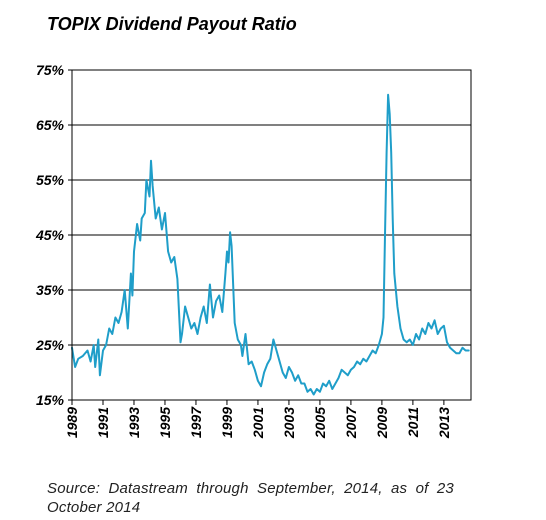 The height and width of the screenshot is (520, 546). I want to click on y-tick-label: 55%, so click(50, 180).